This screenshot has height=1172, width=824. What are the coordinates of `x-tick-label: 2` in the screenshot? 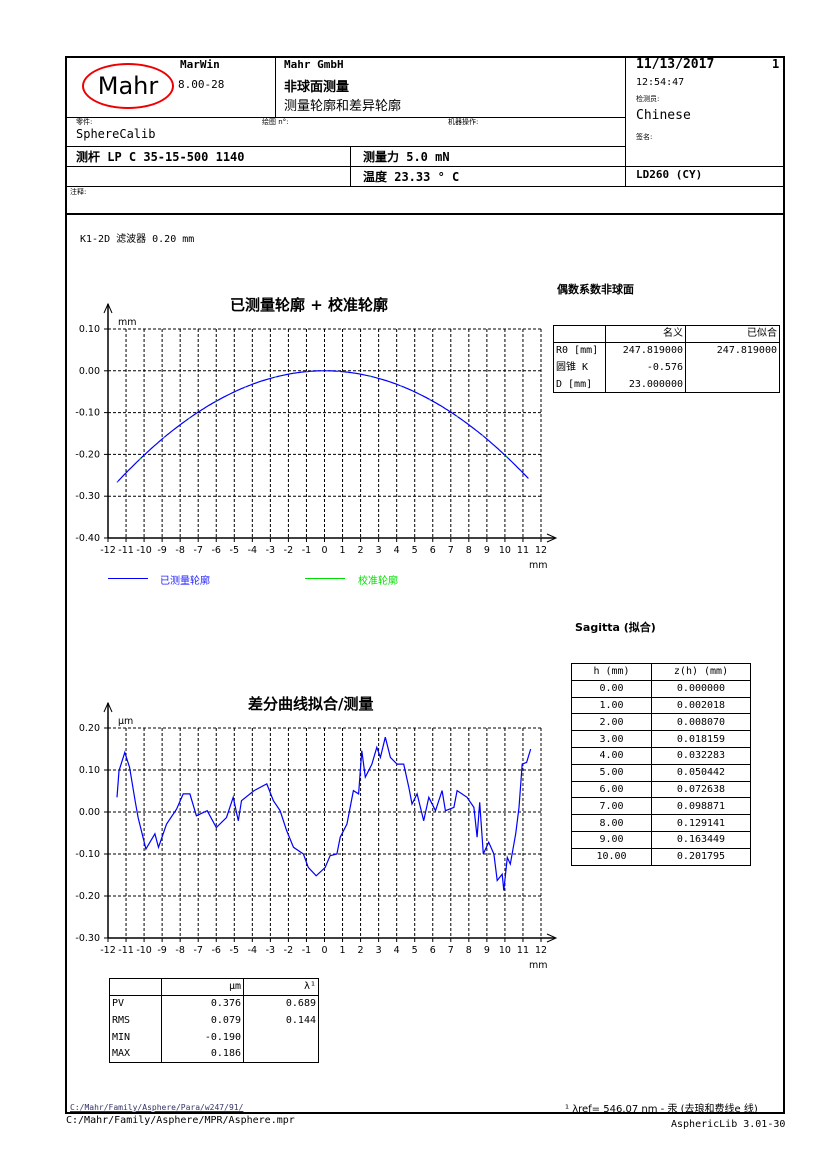 It's located at (361, 550).